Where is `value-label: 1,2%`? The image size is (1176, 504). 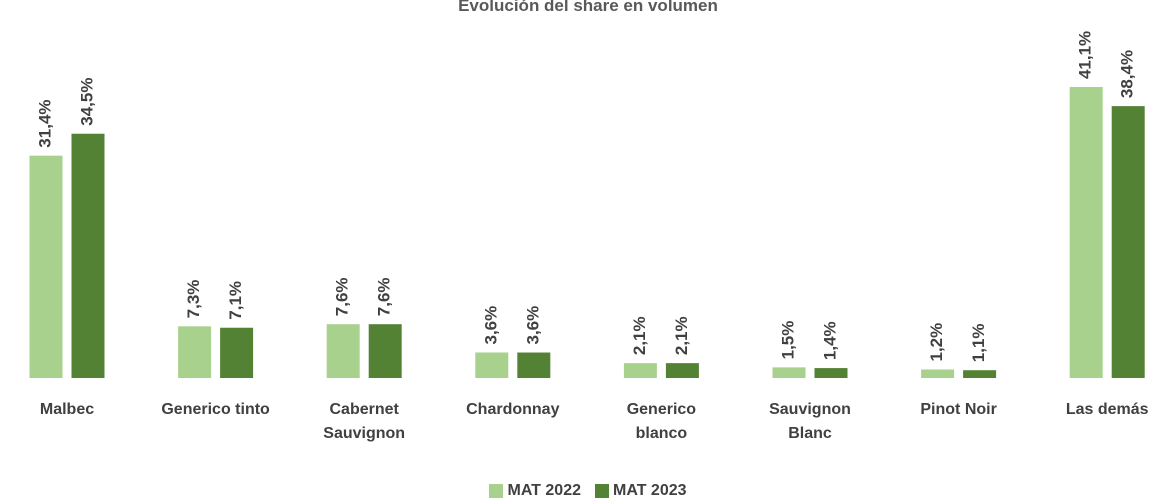
value-label: 1,2% is located at coordinates (936, 342).